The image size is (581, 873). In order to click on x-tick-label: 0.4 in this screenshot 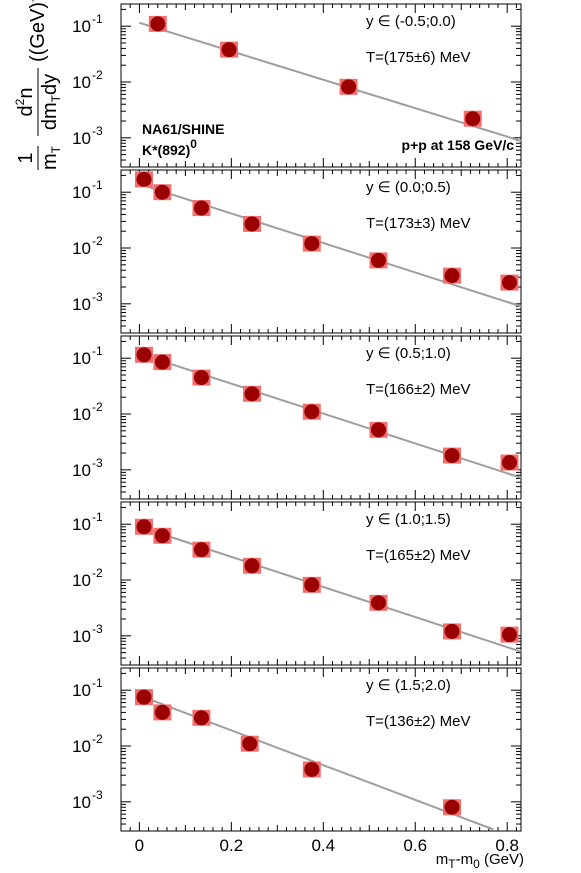, I will do `click(323, 845)`.